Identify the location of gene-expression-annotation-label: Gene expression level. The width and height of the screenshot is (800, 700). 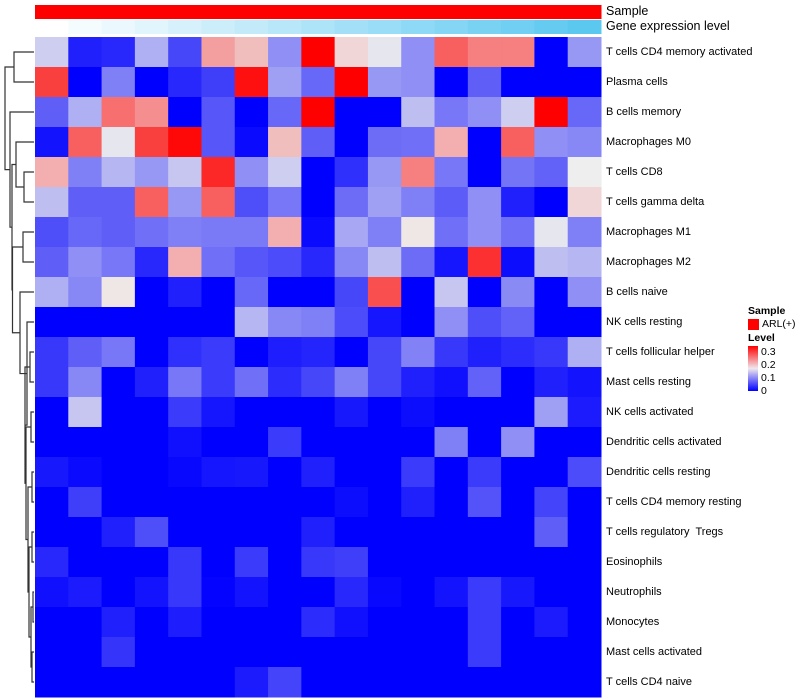
(668, 26).